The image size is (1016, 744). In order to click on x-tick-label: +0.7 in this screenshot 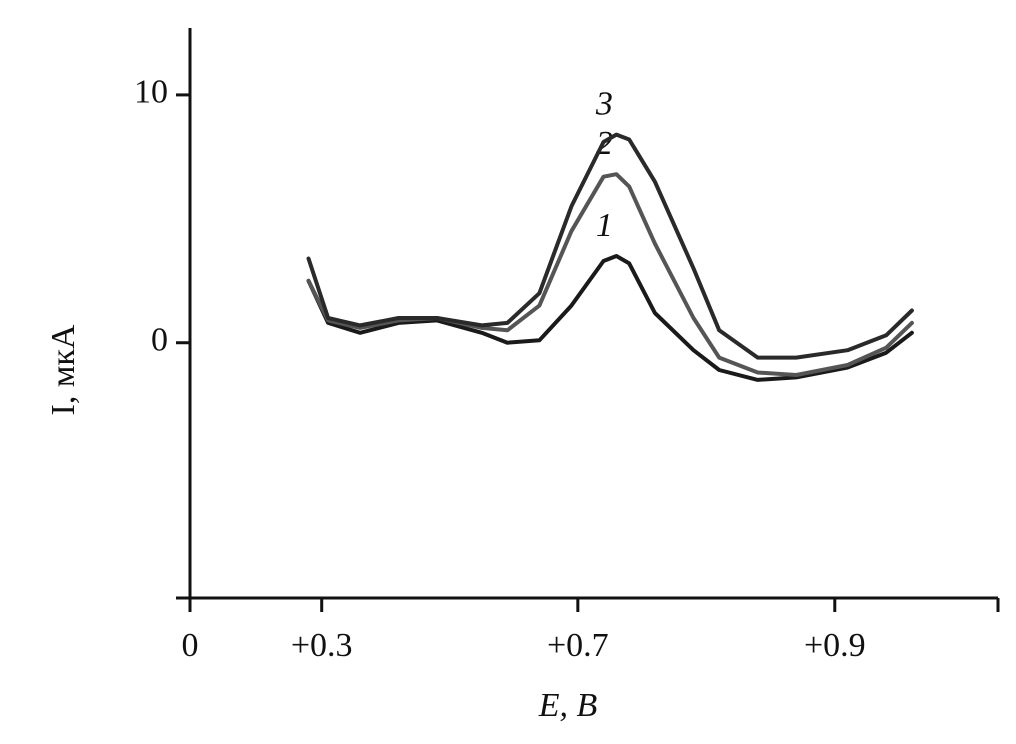, I will do `click(578, 645)`.